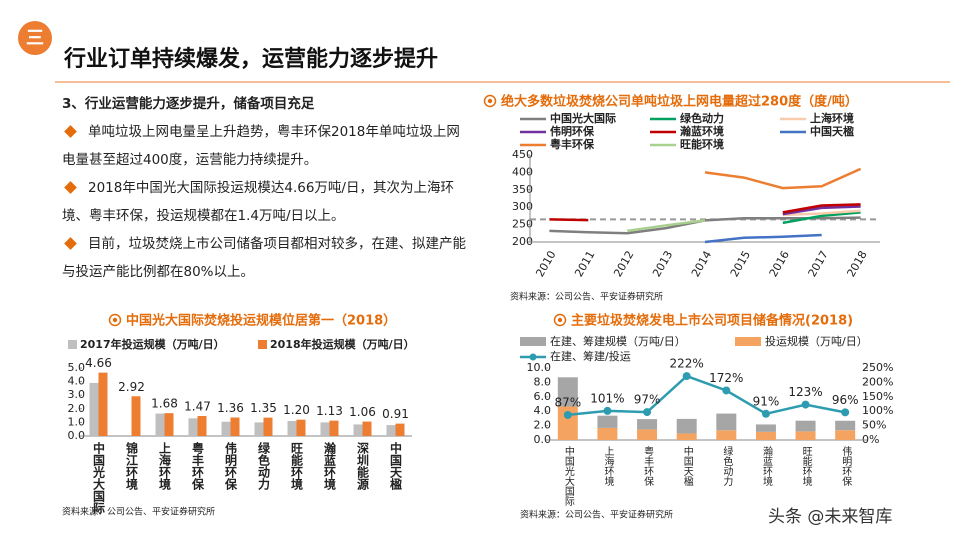  Describe the element at coordinates (805, 392) in the screenshot. I see `value-label: 123%` at that location.